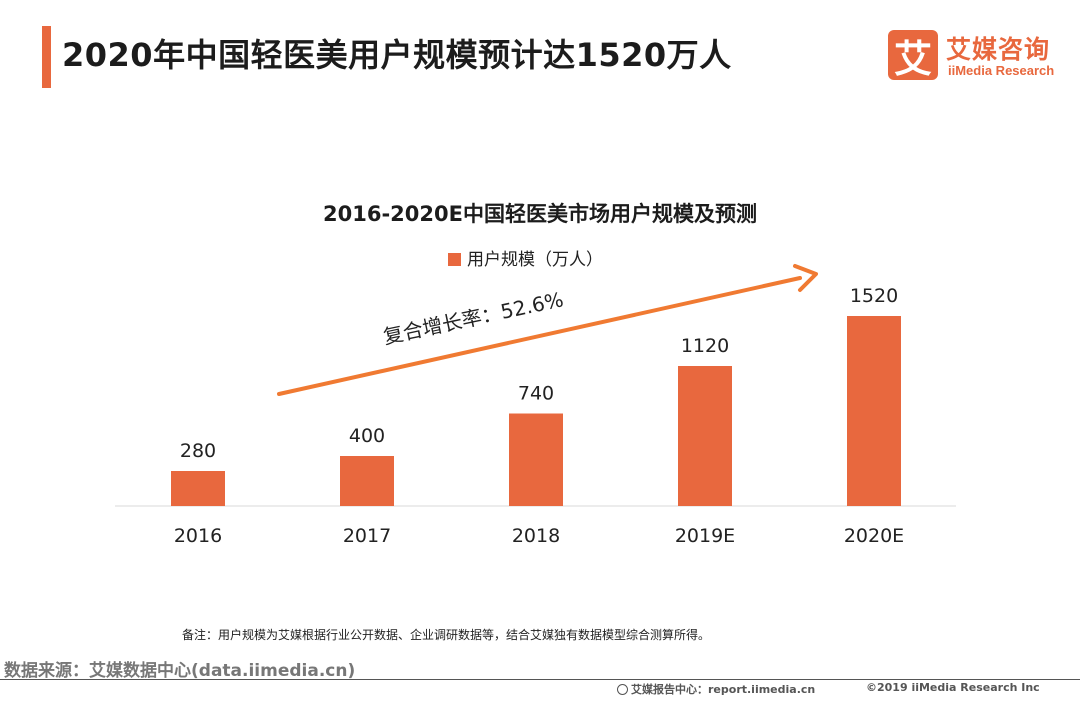  I want to click on title-accent-bar, so click(46, 57).